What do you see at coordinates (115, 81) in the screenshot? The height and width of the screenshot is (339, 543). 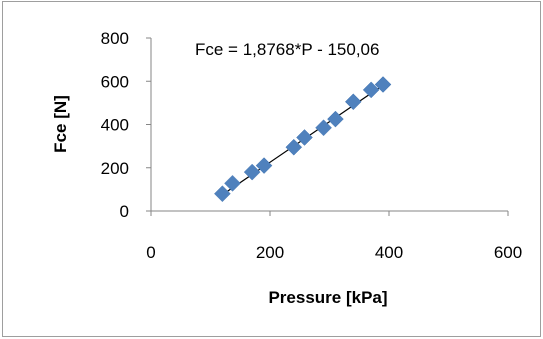 I see `y-tick-label: 600` at bounding box center [115, 81].